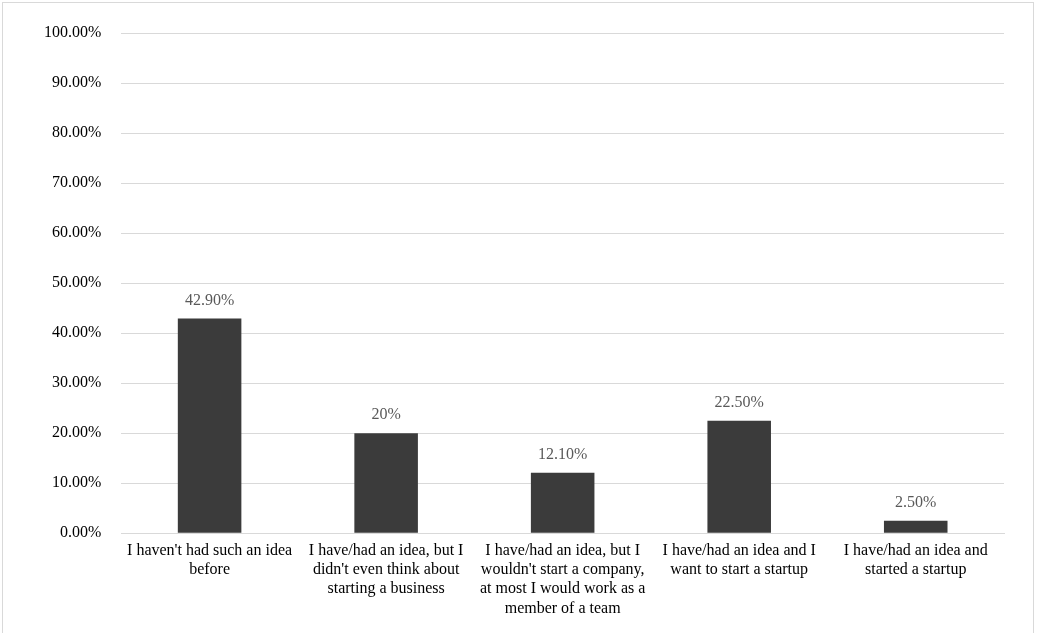 This screenshot has width=1040, height=633. What do you see at coordinates (77, 182) in the screenshot?
I see `y-tick-label: 70.00%` at bounding box center [77, 182].